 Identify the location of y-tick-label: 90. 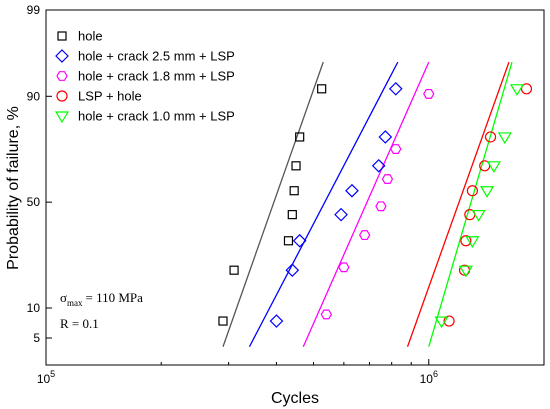
(34, 96).